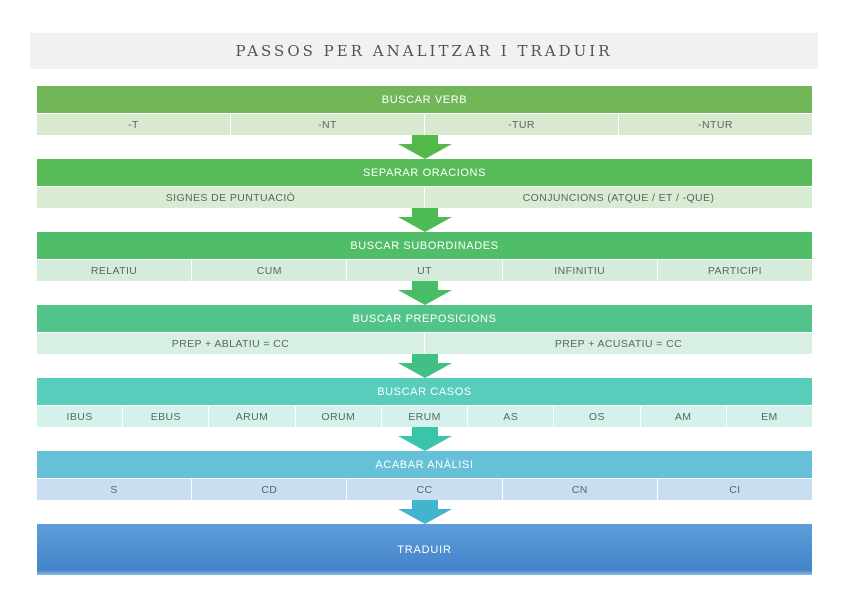 The height and width of the screenshot is (599, 848). Describe the element at coordinates (424, 464) in the screenshot. I see `step-header: ACABAR ANÀLISI` at that location.